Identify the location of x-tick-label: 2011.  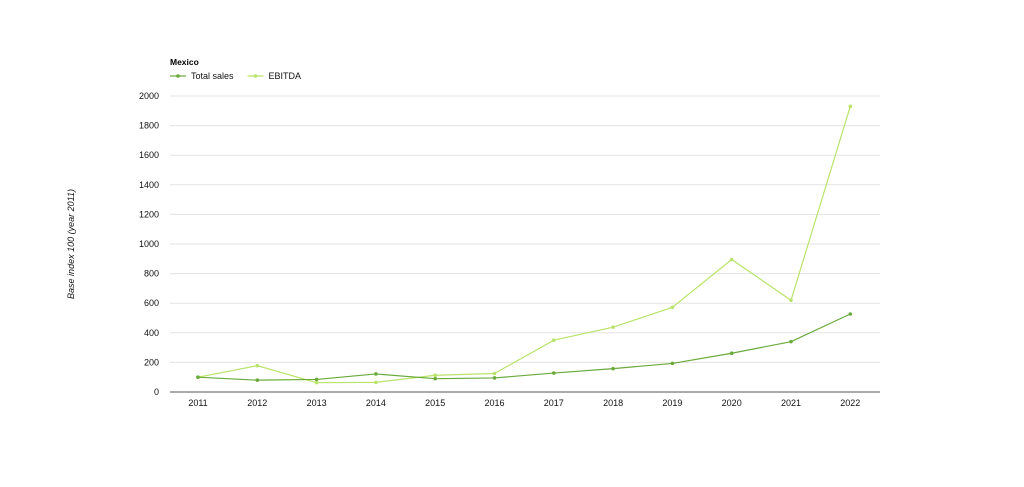
(197, 403).